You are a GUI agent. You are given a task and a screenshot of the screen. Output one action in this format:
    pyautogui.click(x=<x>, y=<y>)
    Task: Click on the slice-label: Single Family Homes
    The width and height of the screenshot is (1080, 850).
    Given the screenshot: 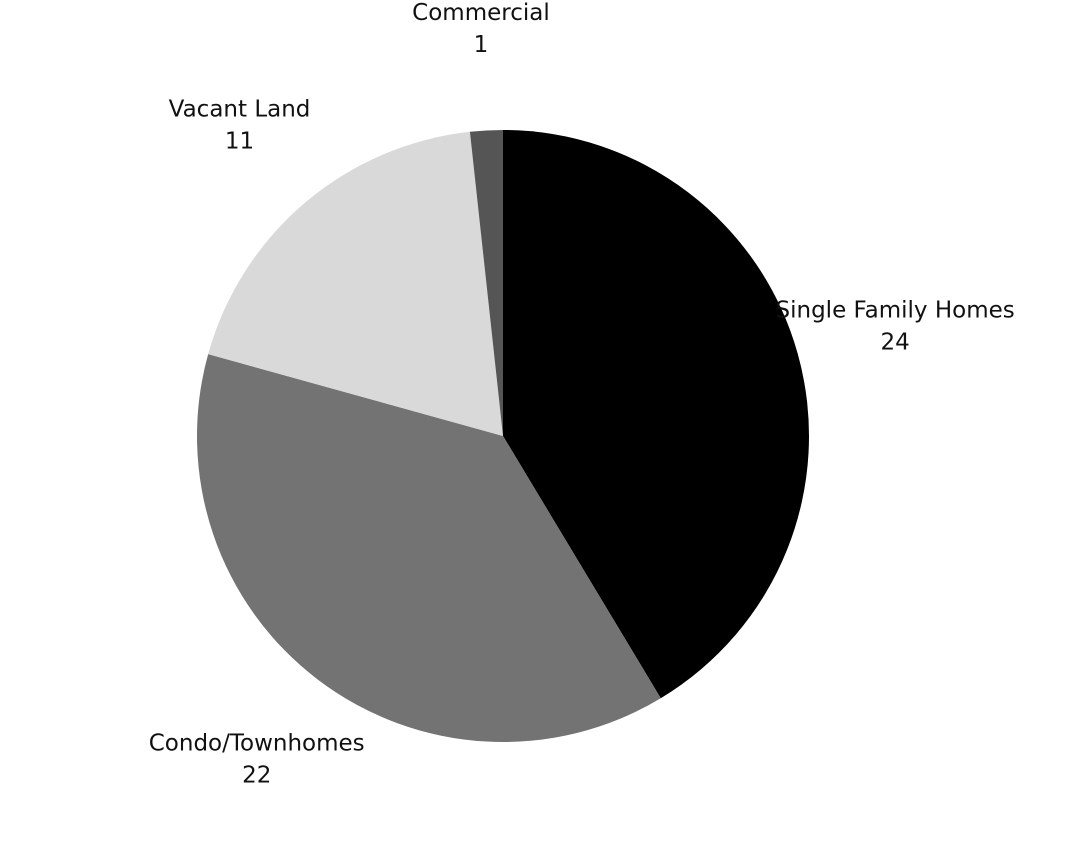 What is the action you would take?
    pyautogui.click(x=895, y=311)
    